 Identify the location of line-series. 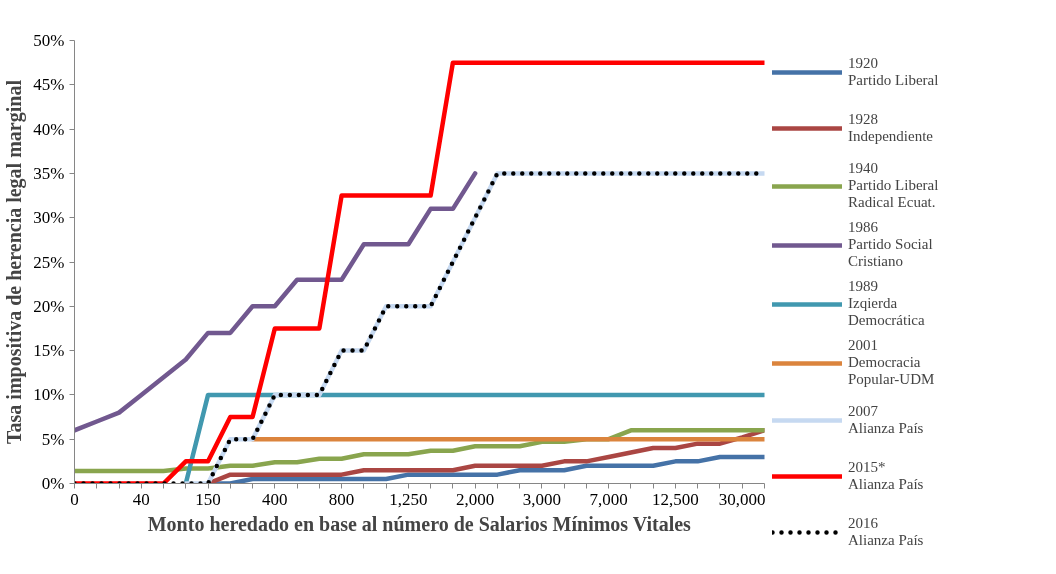
(419, 451).